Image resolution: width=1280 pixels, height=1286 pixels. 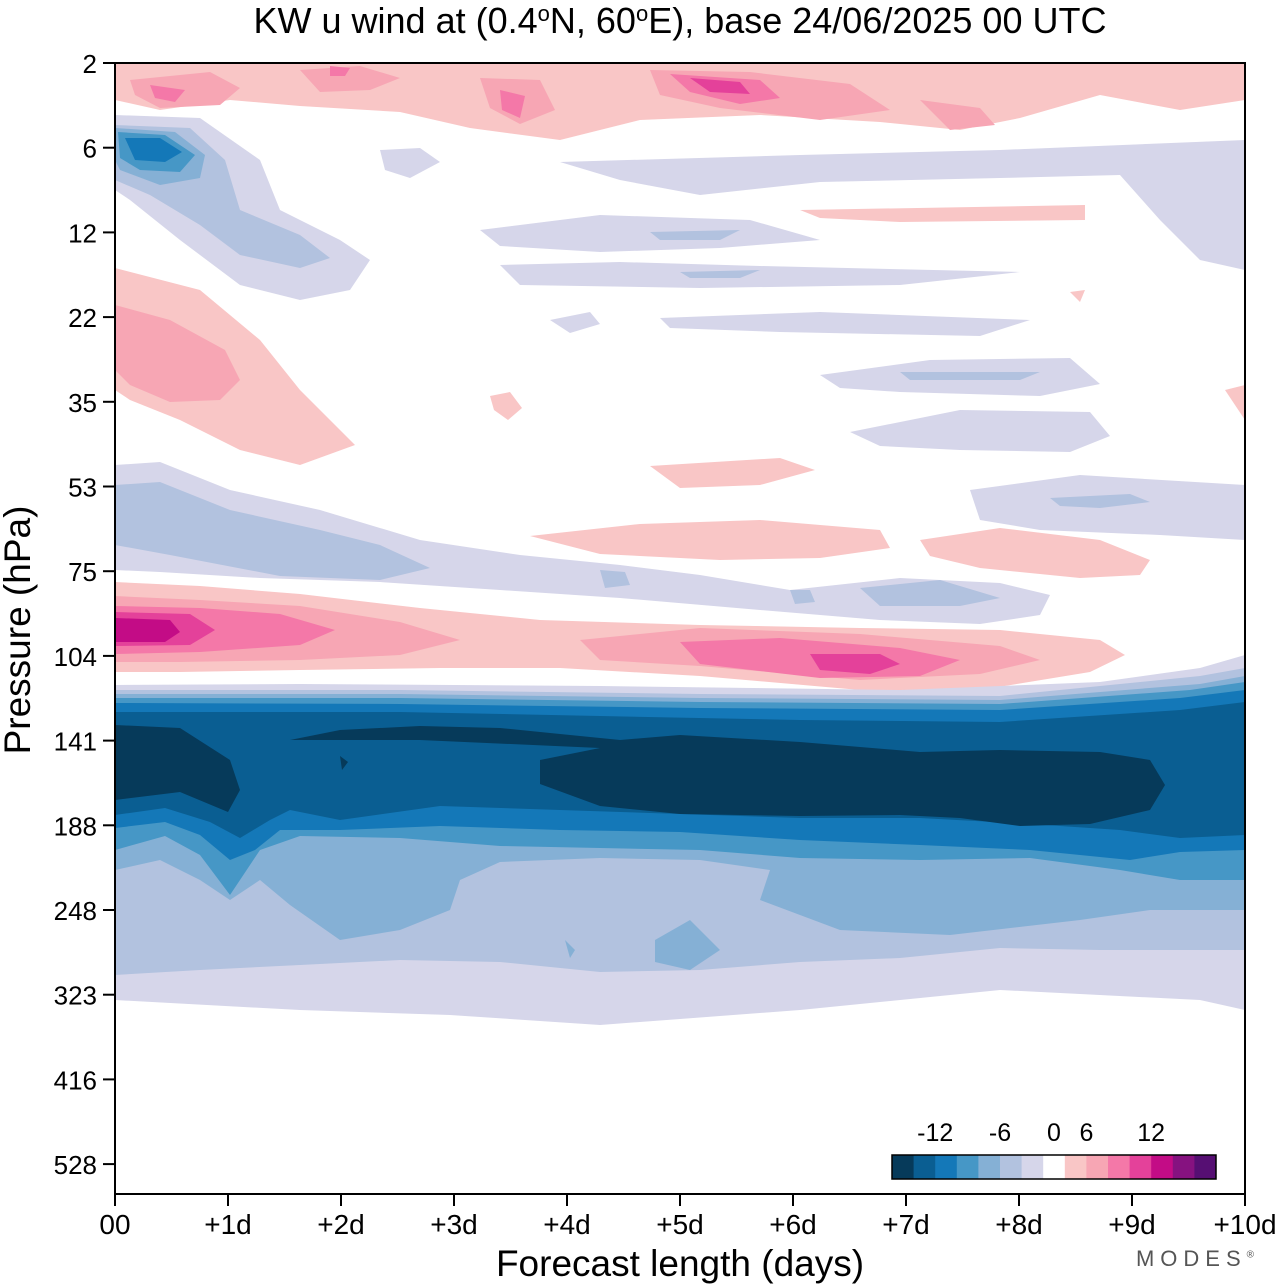 I want to click on y-axis-label: Pressure (hPa), so click(x=19, y=630).